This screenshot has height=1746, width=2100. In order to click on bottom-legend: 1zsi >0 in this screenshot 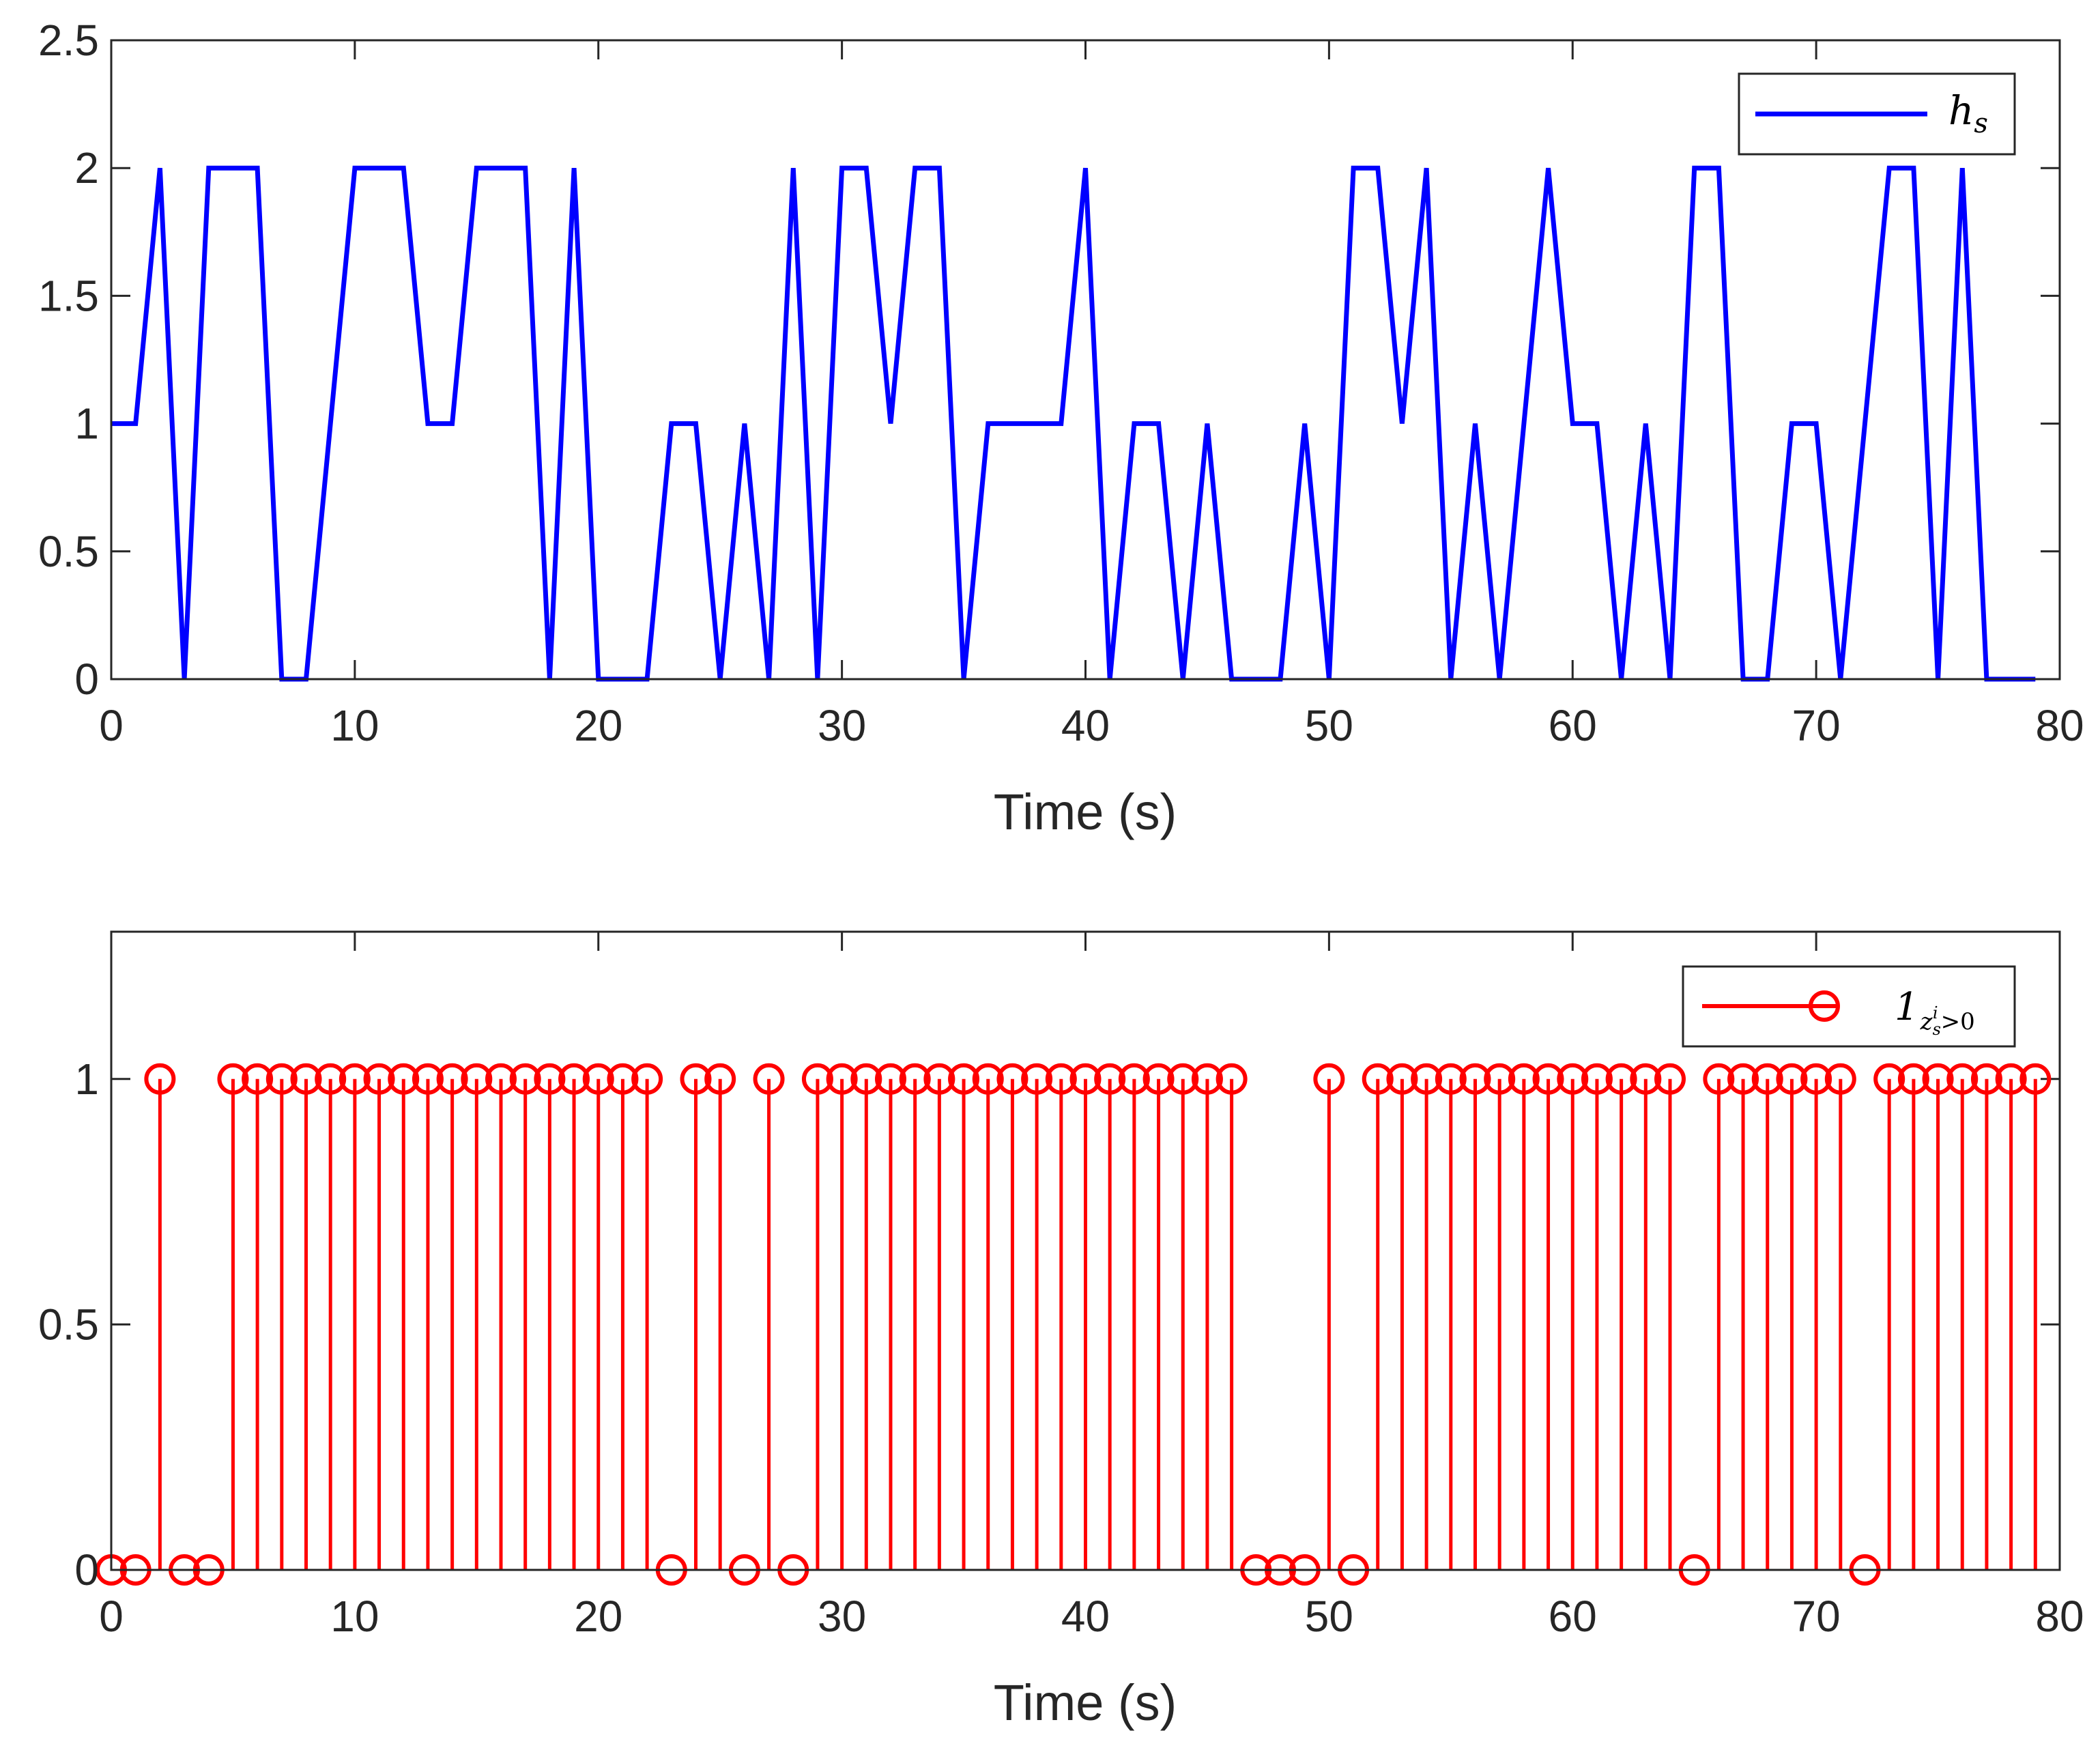, I will do `click(1849, 1006)`.